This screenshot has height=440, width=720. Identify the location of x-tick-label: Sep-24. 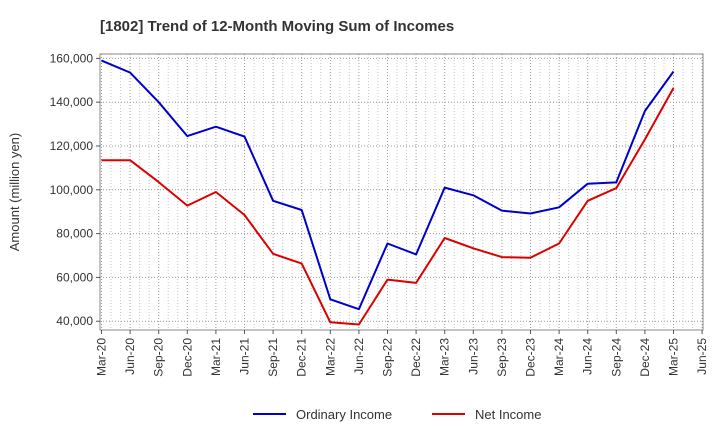
(616, 357).